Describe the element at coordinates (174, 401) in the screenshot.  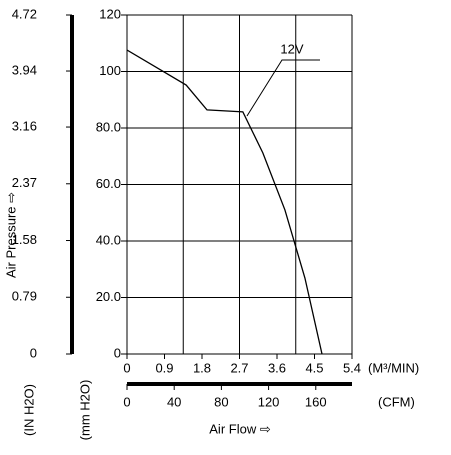
I see `x2-tick-label: 40` at that location.